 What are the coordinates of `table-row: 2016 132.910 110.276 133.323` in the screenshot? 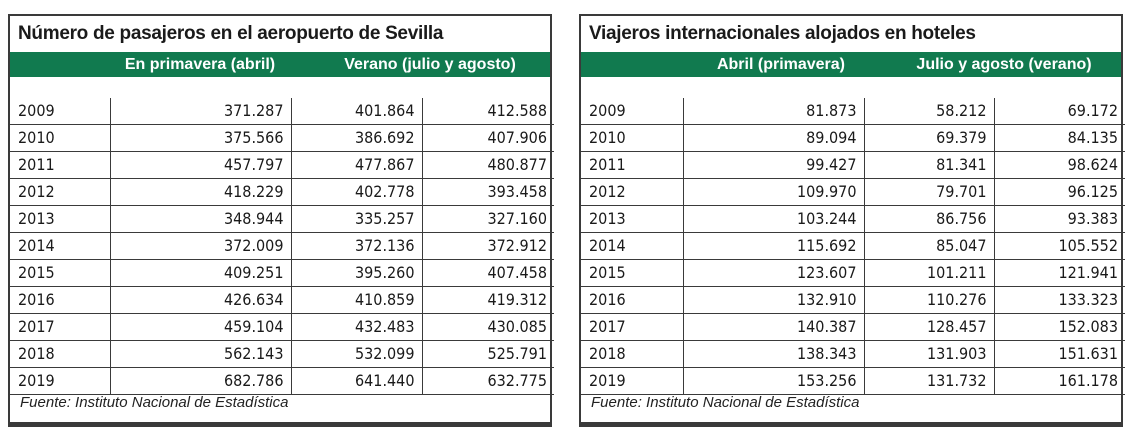 It's located at (853, 300).